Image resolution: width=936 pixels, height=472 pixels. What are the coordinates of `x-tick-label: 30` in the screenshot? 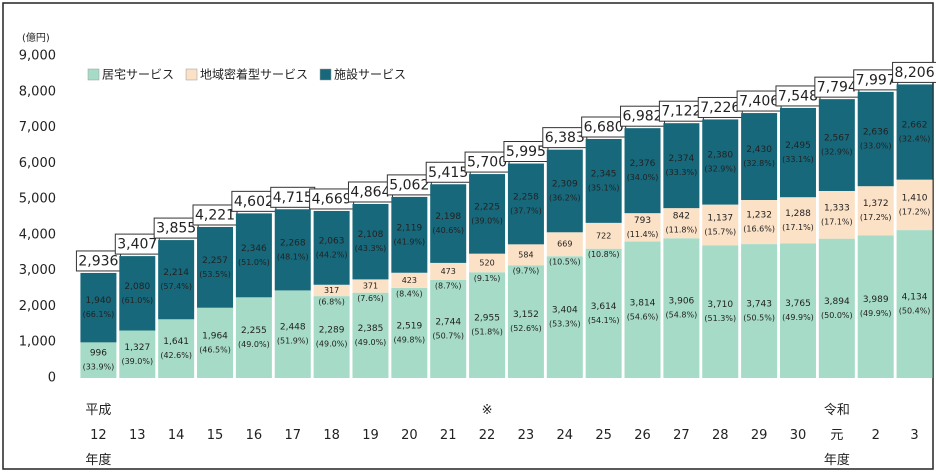 It's located at (798, 435).